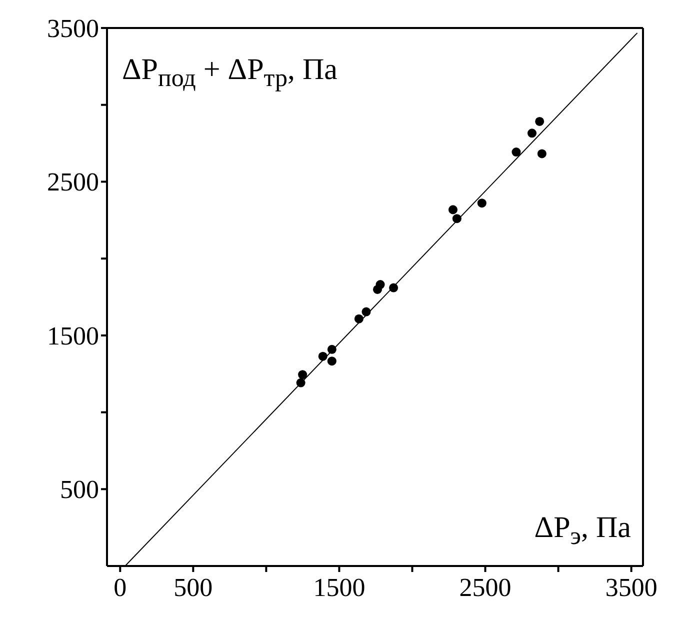  Describe the element at coordinates (485, 587) in the screenshot. I see `x-tick-label: 2500` at that location.